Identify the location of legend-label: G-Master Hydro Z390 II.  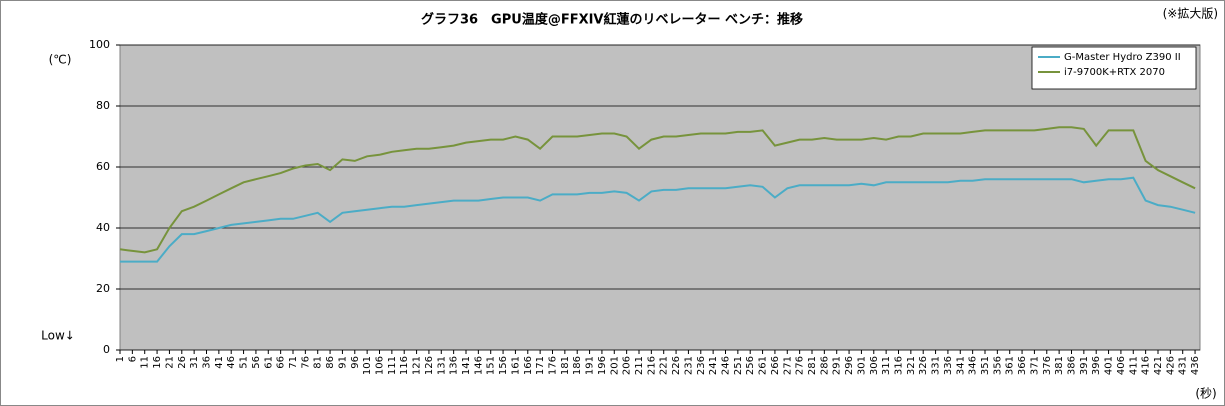
(1122, 57).